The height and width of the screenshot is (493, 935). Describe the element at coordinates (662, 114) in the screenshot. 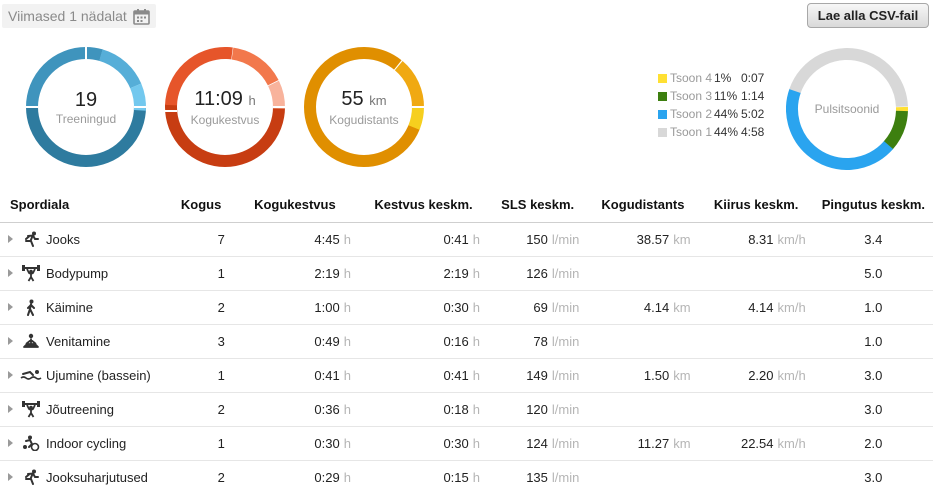

I see `zone2-swatch` at that location.